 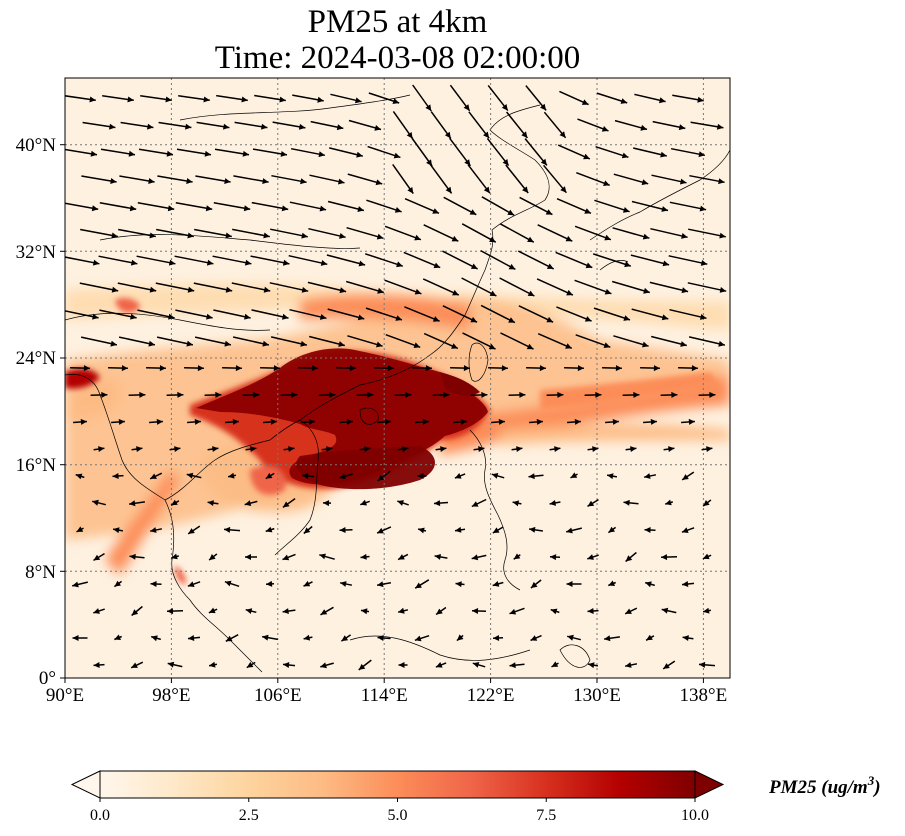 I want to click on title-line-2: Time: 2024-03-08 02:00:00, so click(x=397, y=58).